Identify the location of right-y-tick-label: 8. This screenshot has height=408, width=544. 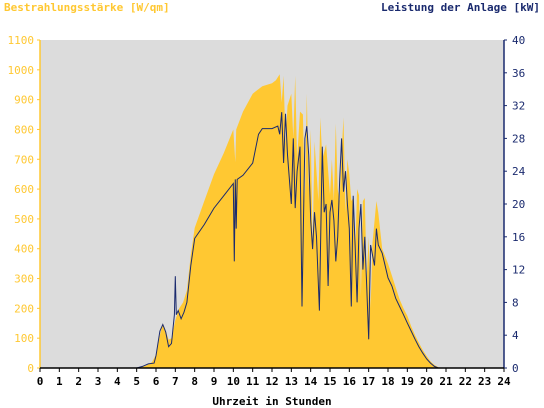
(515, 302).